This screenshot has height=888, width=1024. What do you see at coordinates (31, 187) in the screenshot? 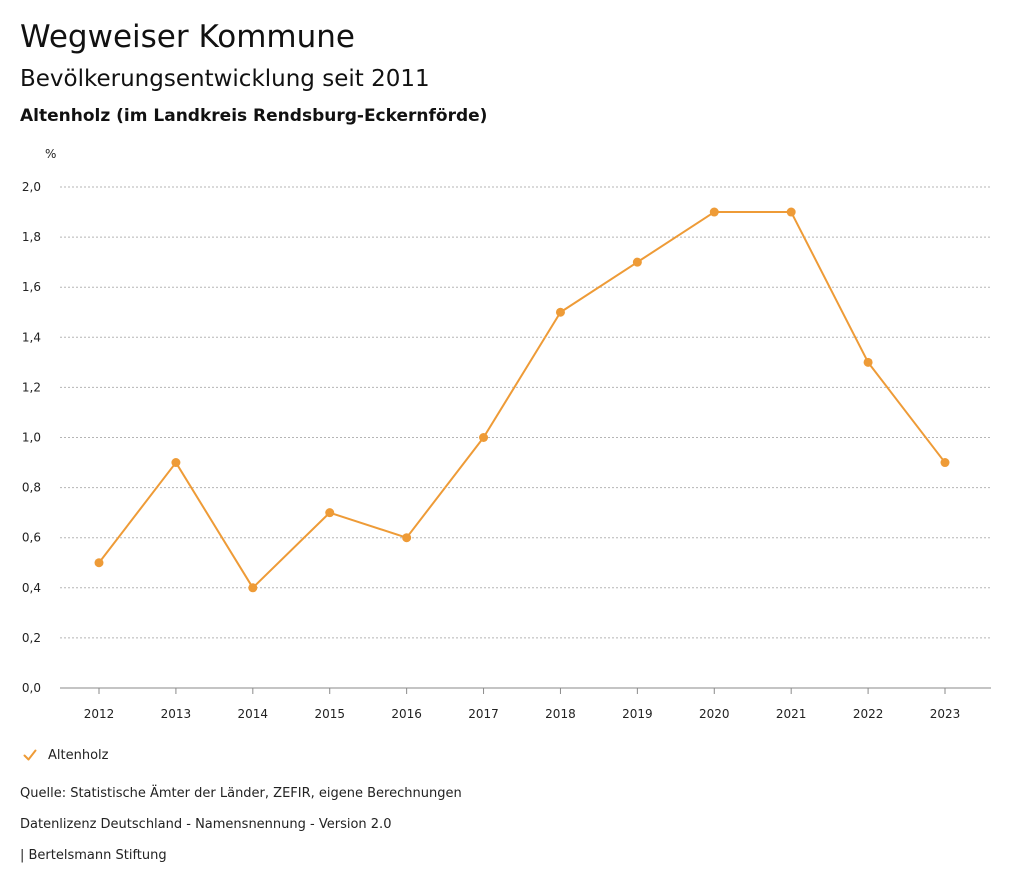
I see `y-tick-label: 2,0` at bounding box center [31, 187].